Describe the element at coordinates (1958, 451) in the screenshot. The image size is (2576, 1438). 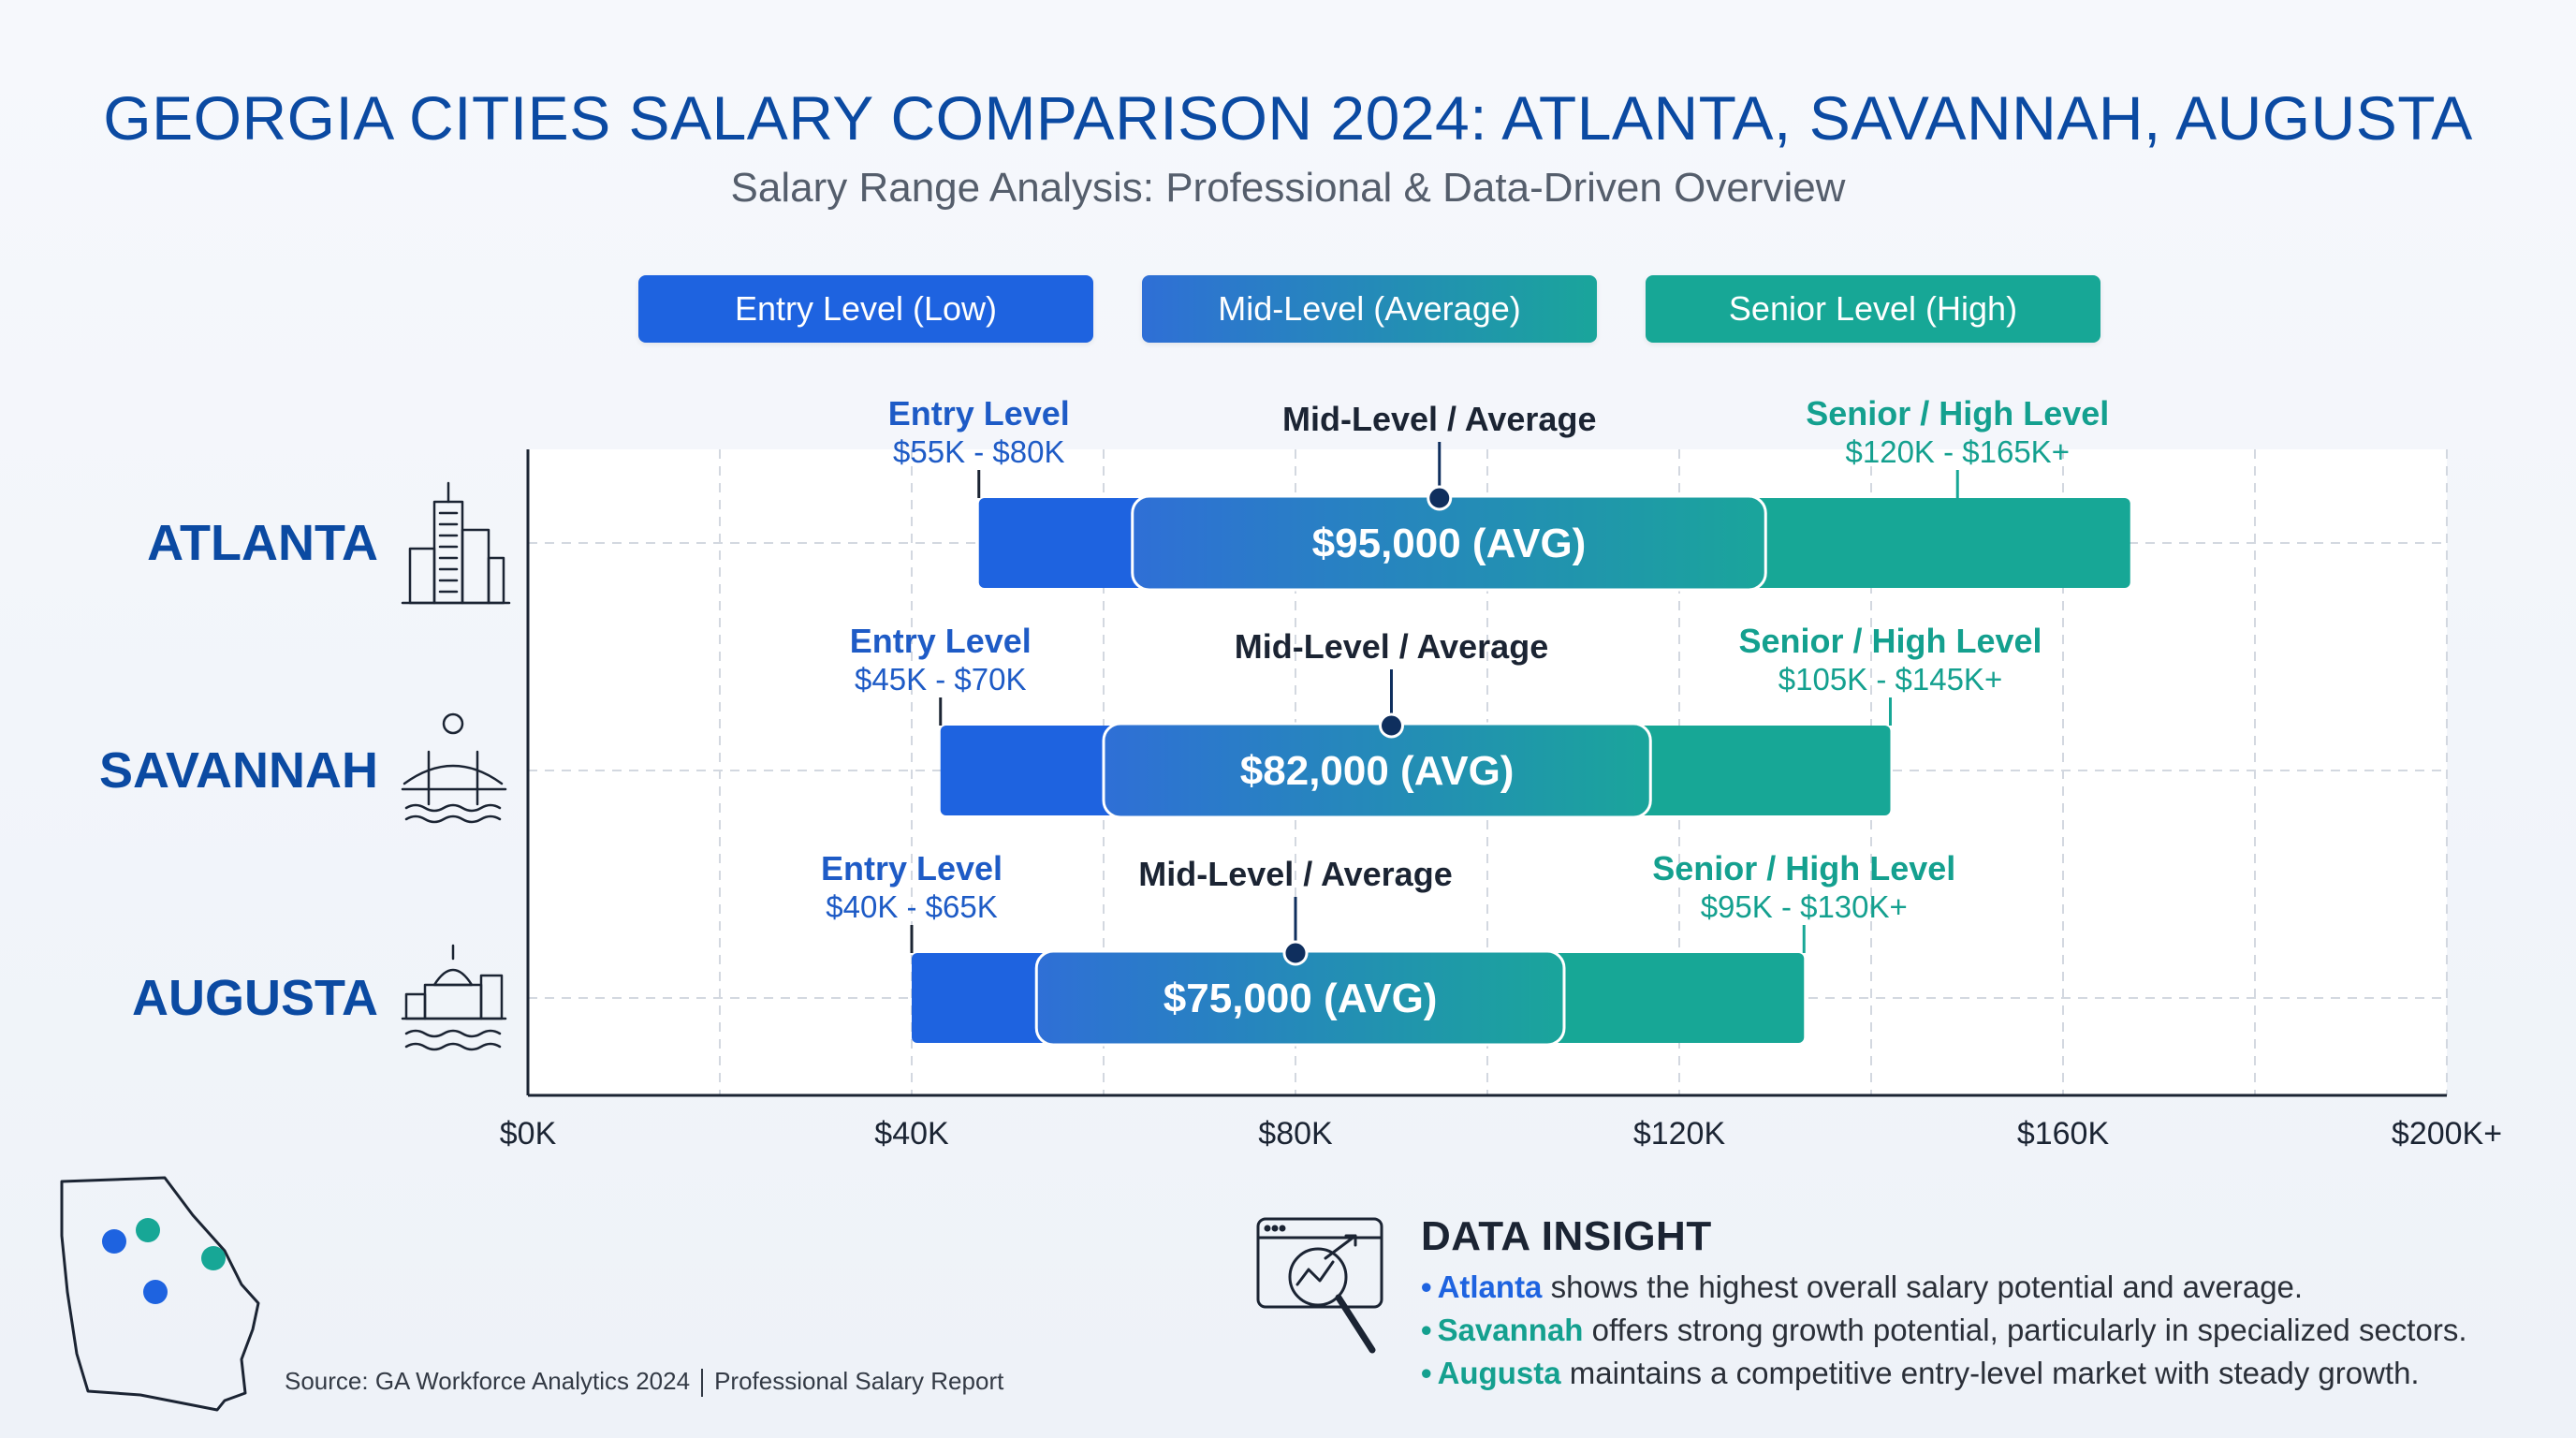
I see `senior-level-range: $120K - $165K+` at that location.